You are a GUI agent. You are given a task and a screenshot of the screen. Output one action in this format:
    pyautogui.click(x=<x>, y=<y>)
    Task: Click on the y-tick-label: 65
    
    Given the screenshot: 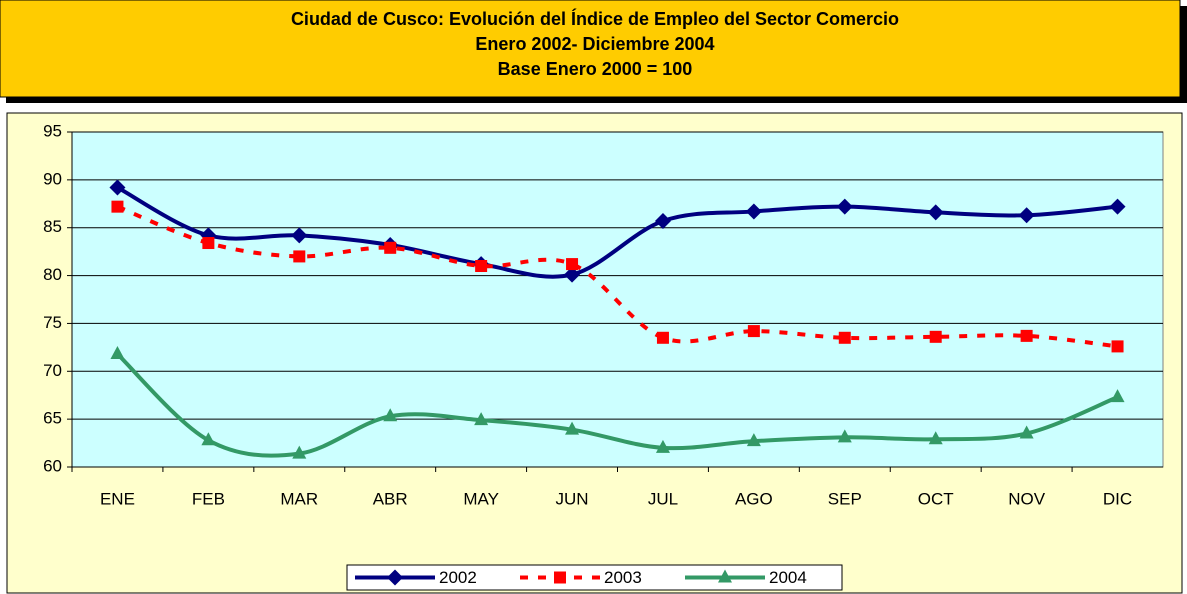 What is the action you would take?
    pyautogui.click(x=52, y=418)
    